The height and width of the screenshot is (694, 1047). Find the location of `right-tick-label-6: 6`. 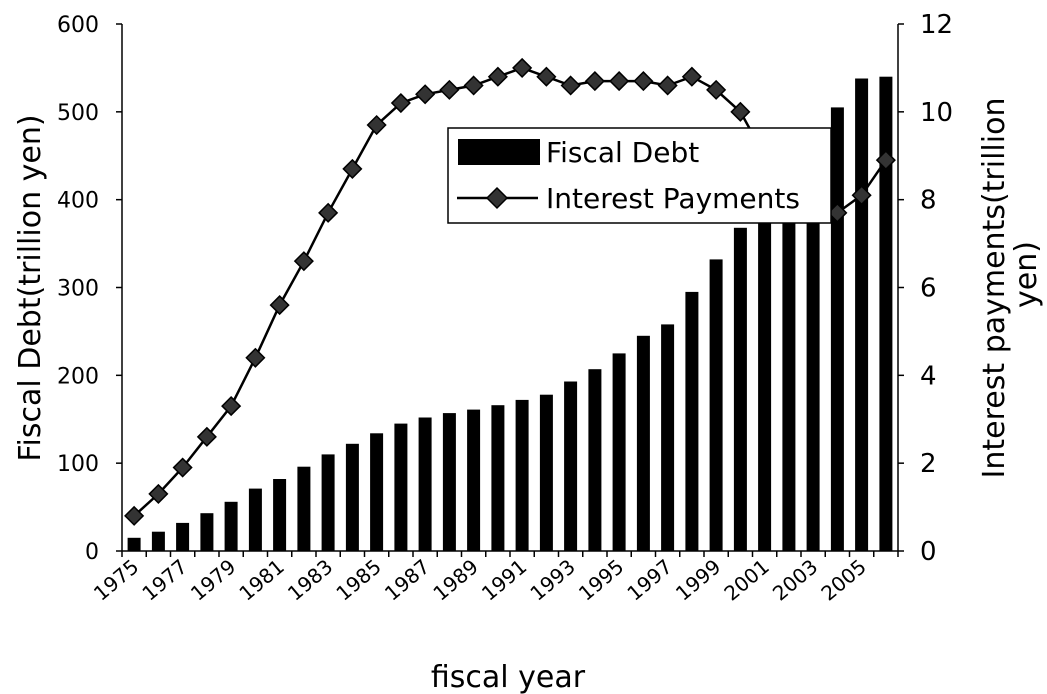

right-tick-label-6: 6 is located at coordinates (928, 289).